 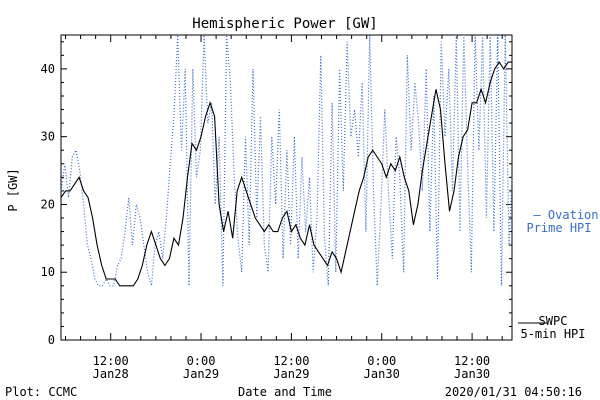 What do you see at coordinates (48, 137) in the screenshot?
I see `y-tick-label: 30` at bounding box center [48, 137].